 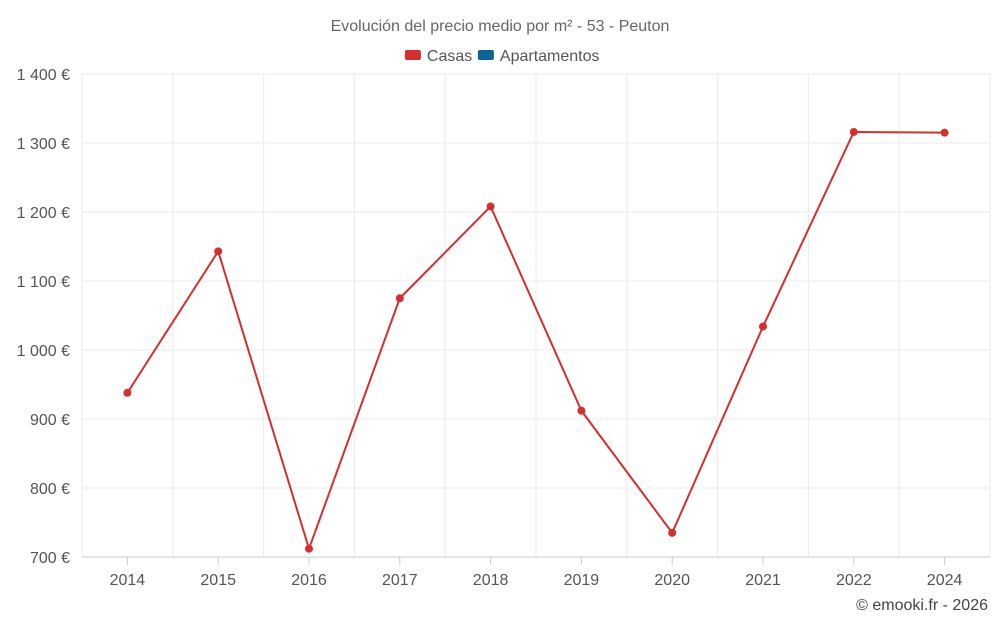 What do you see at coordinates (449, 56) in the screenshot?
I see `legend-label: Casas` at bounding box center [449, 56].